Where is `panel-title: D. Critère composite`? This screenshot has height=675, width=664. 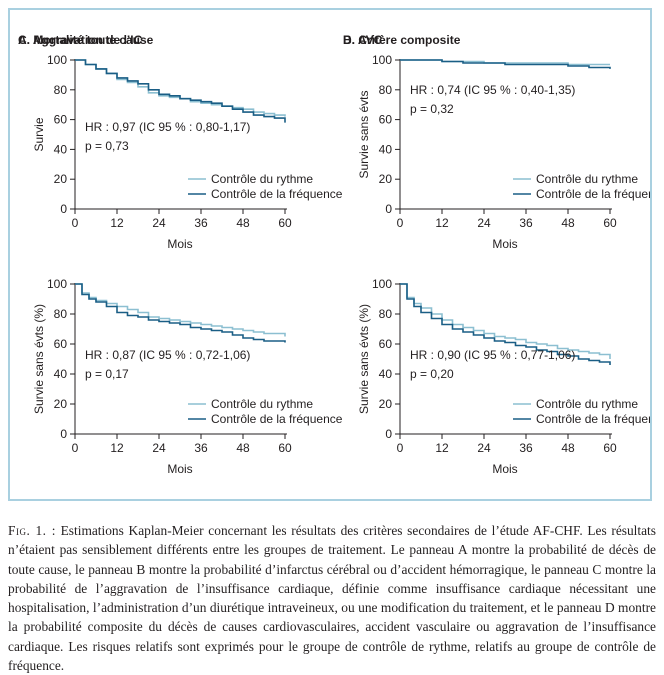 panel-title: D. Critère composite is located at coordinates (402, 40).